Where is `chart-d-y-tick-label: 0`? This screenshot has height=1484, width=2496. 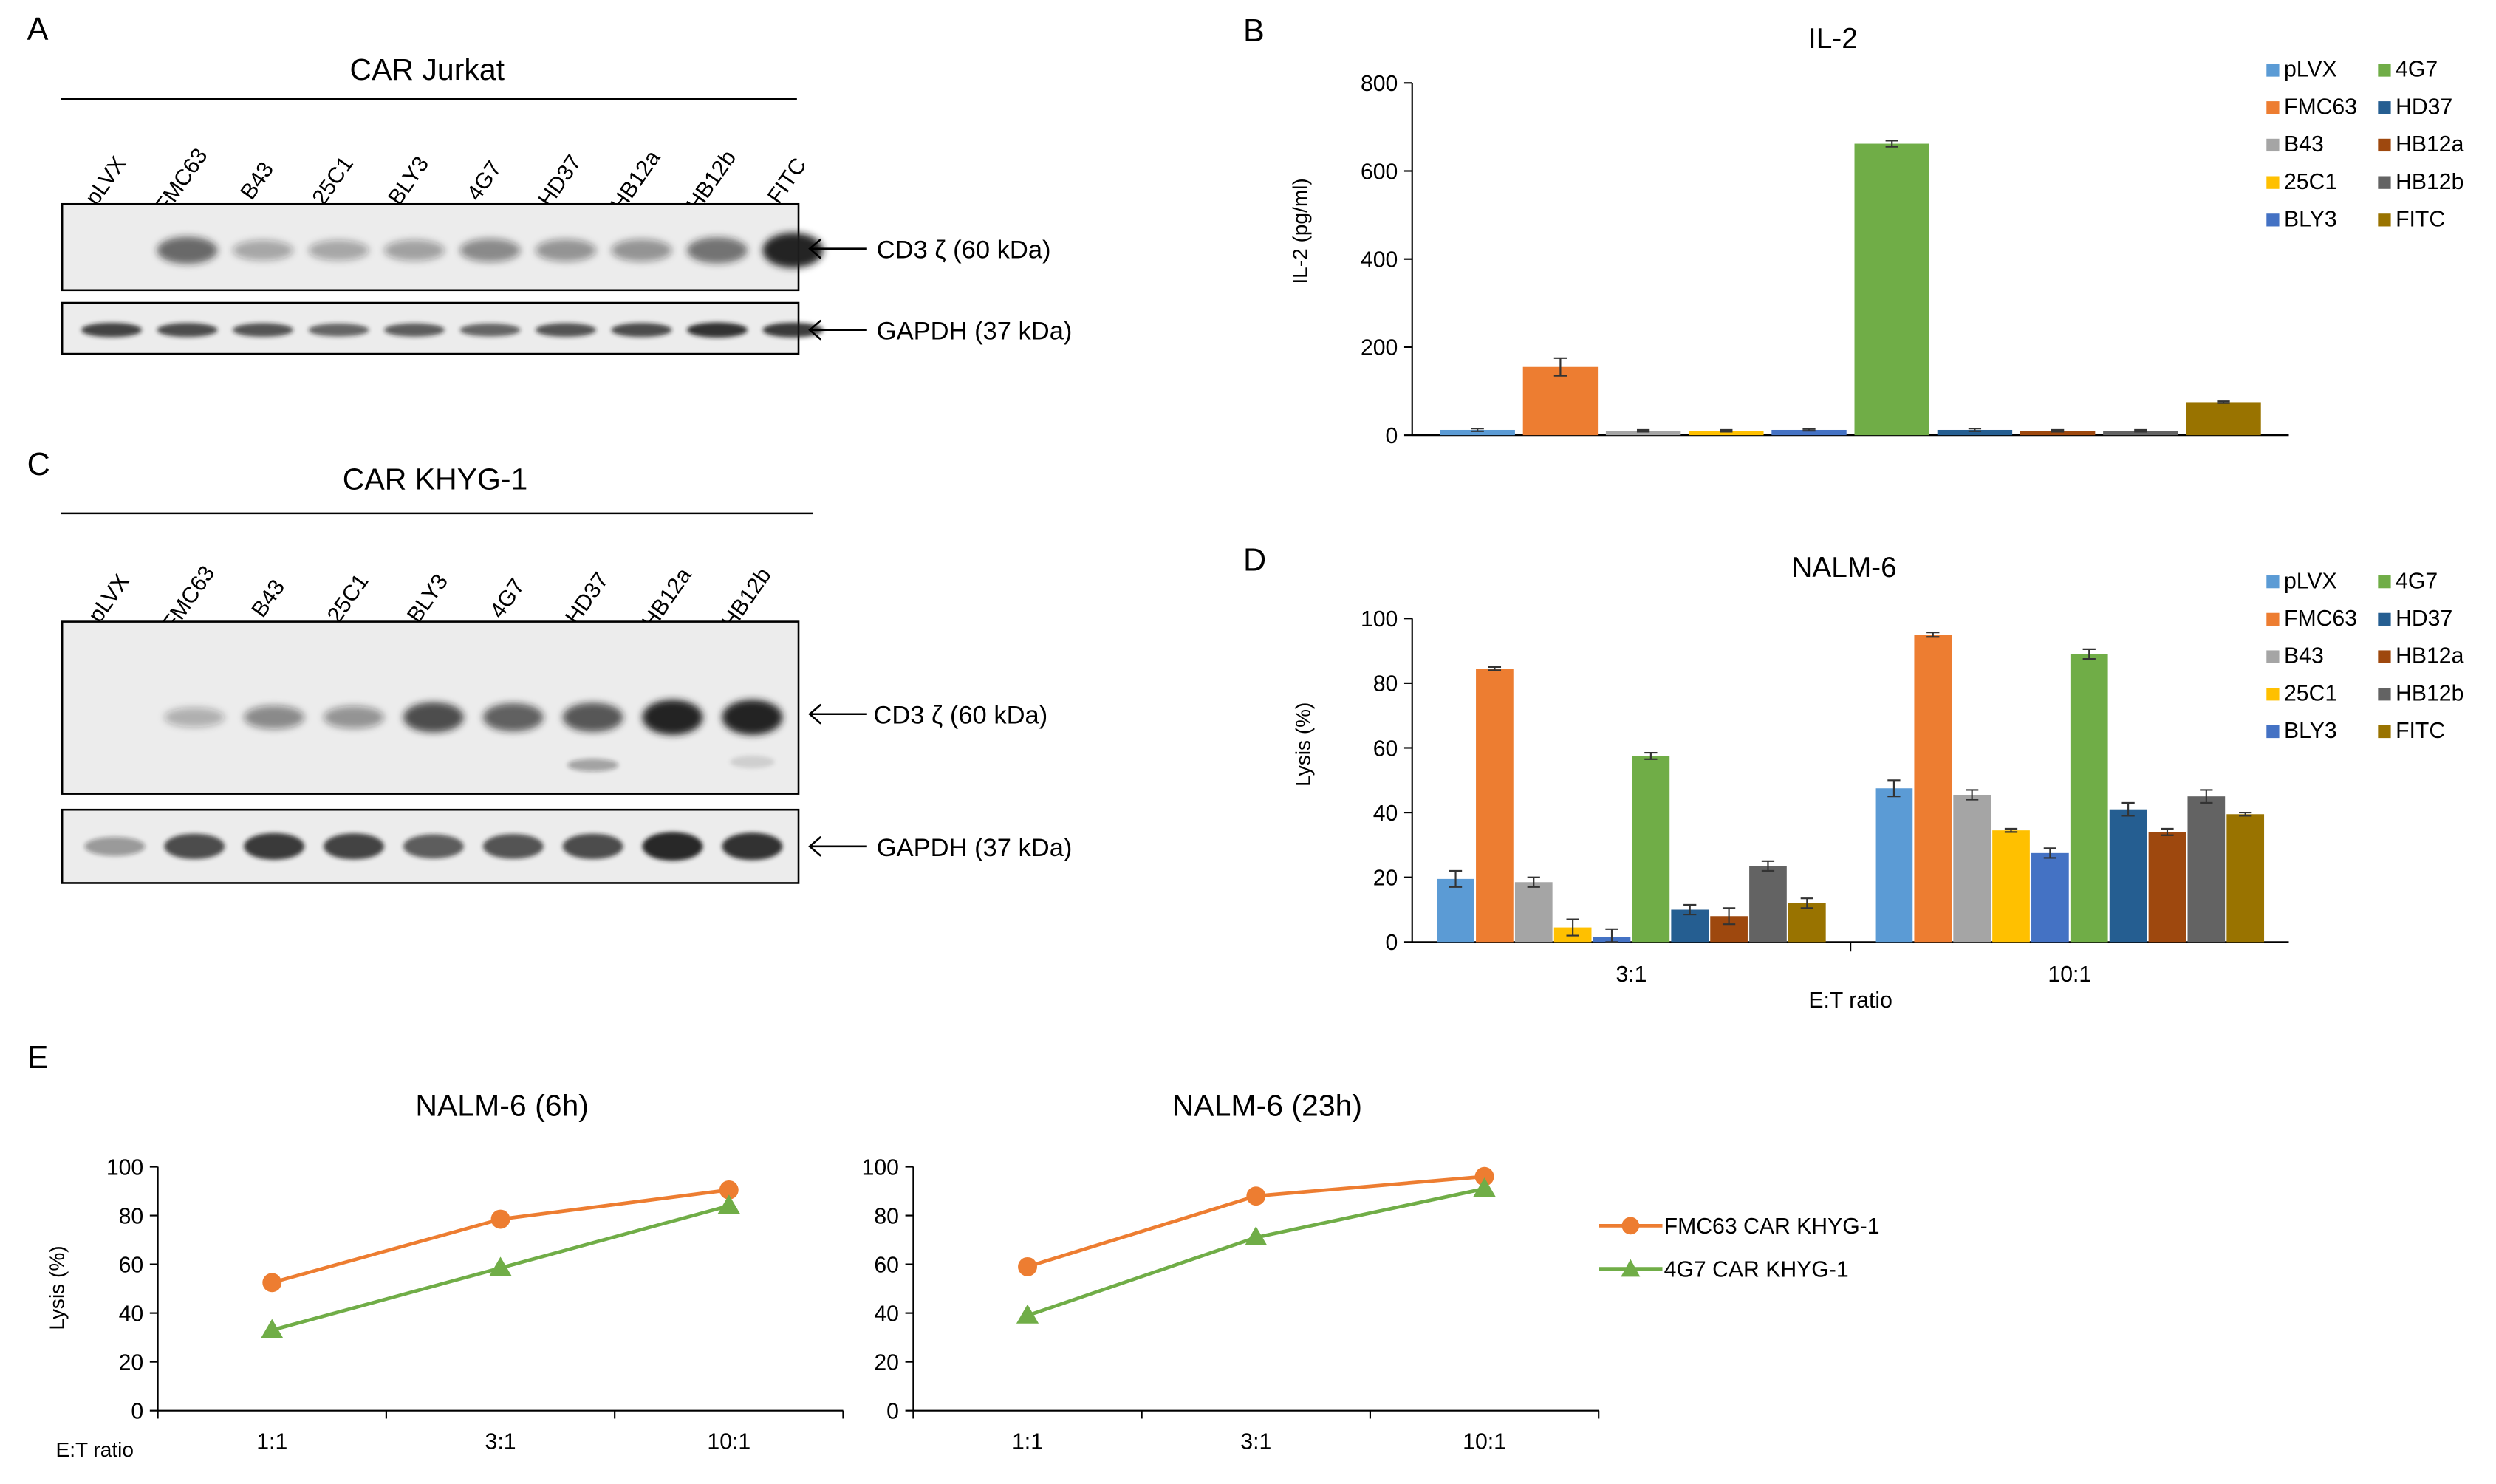 chart-d-y-tick-label: 0 is located at coordinates (1392, 943).